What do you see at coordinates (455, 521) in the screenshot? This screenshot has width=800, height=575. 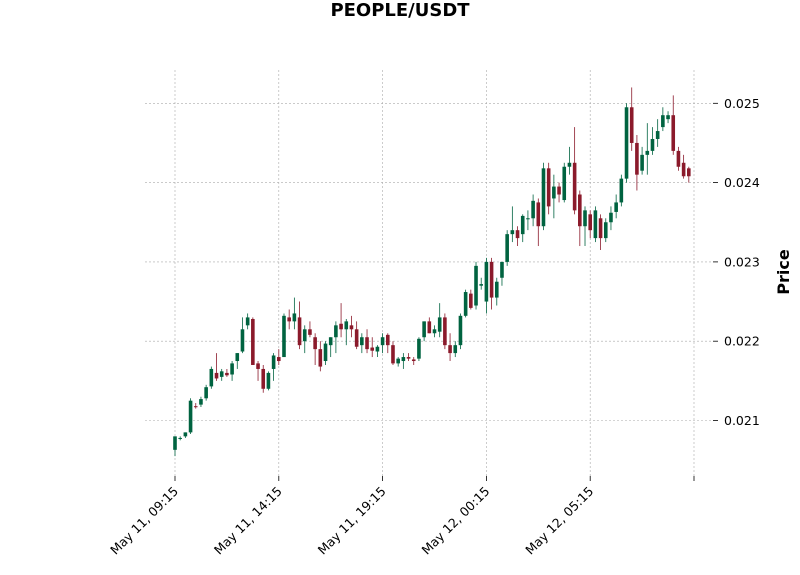 I see `x-tick-label: May 12, 00:15` at bounding box center [455, 521].